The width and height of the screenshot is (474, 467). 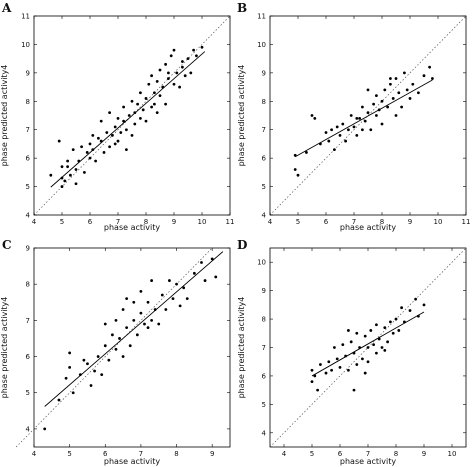 What do you see at coordinates (28, 249) in the screenshot?
I see `y-tick-label: 9` at bounding box center [28, 249].